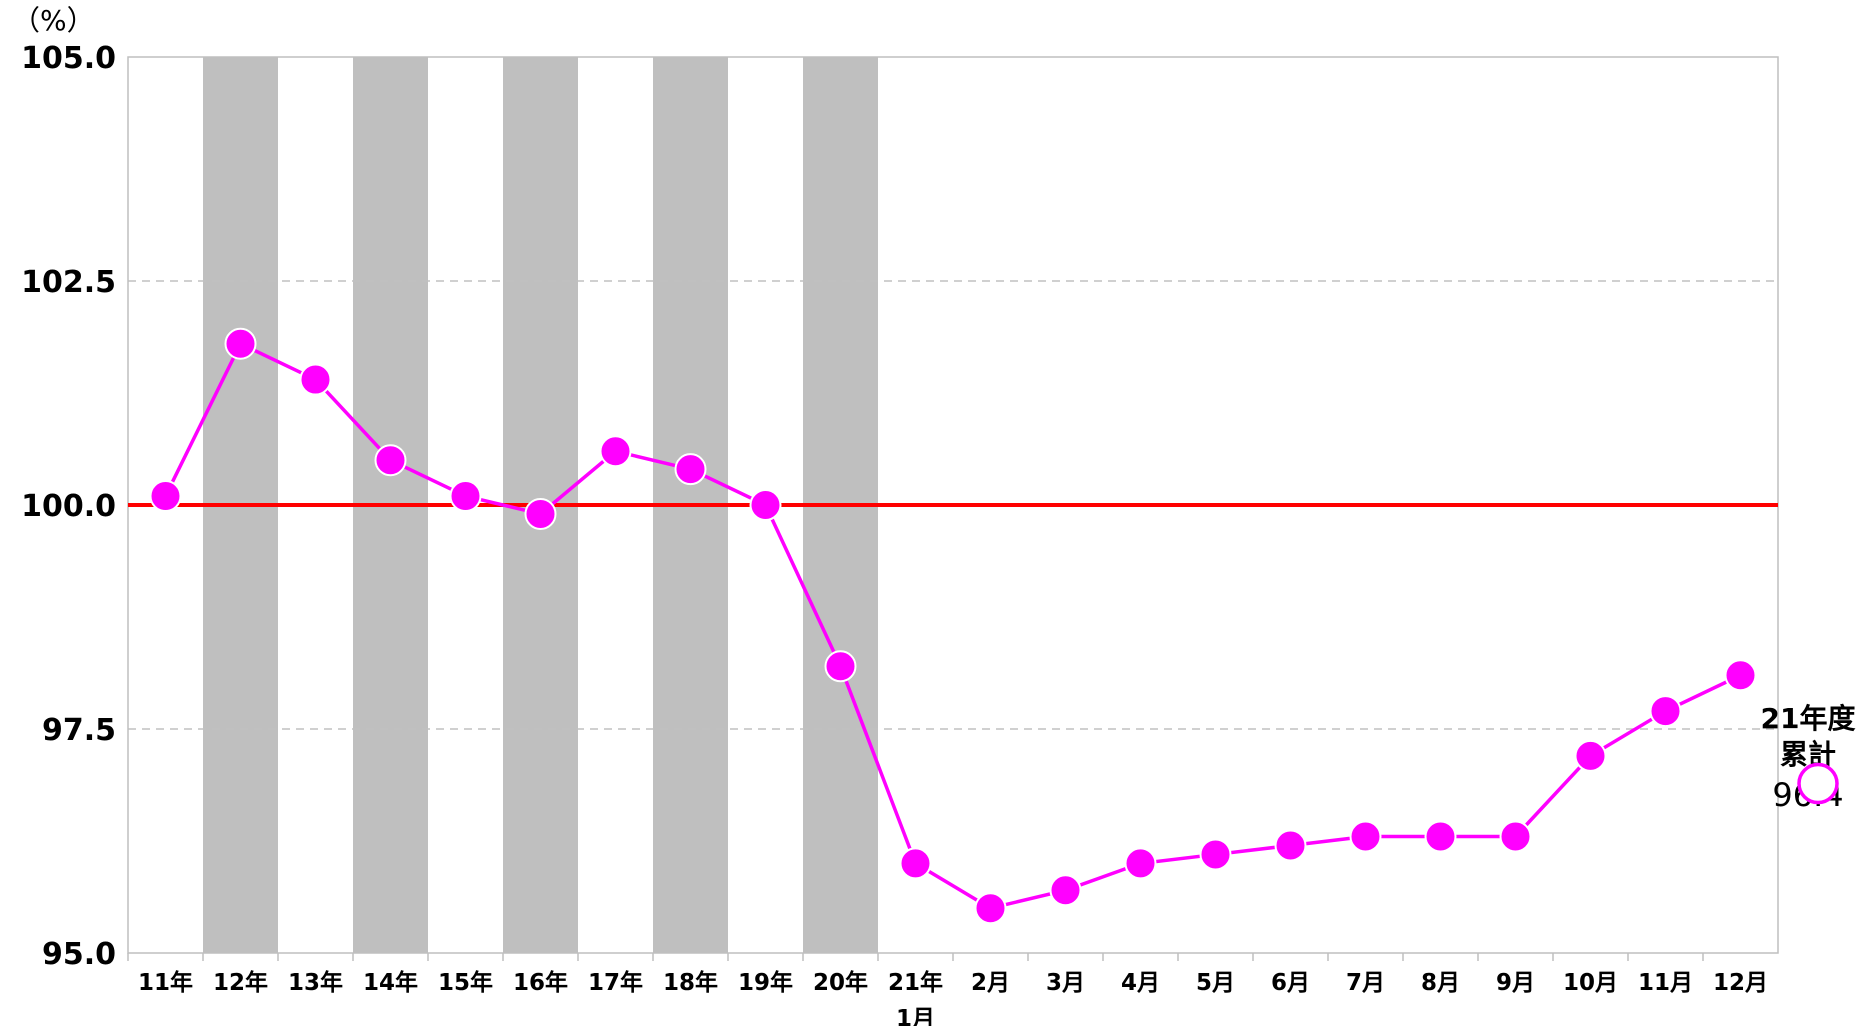  What do you see at coordinates (1065, 983) in the screenshot?
I see `x-tick-label: 3月` at bounding box center [1065, 983].